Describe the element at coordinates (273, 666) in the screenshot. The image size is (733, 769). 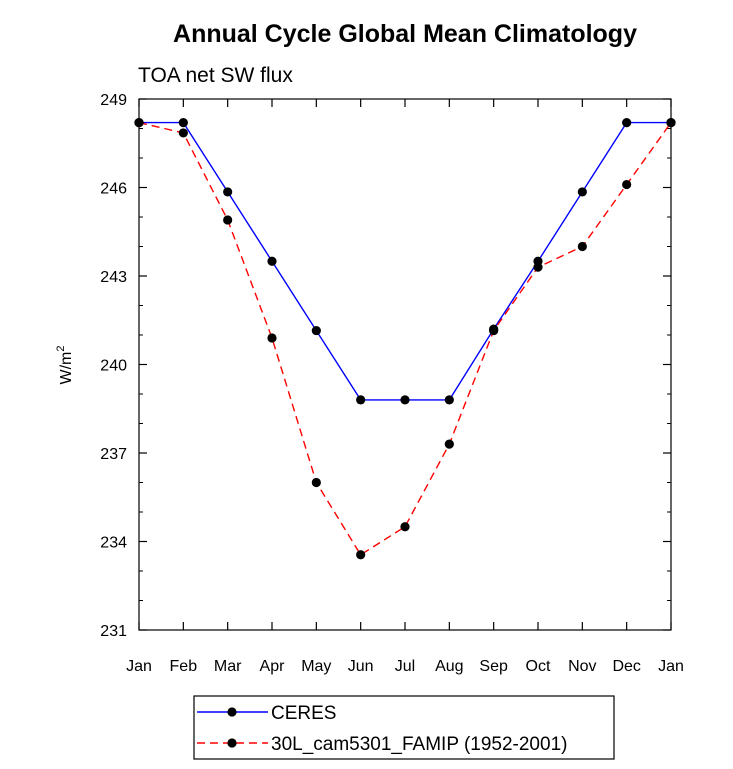
I see `x-tick-label: Apr` at that location.